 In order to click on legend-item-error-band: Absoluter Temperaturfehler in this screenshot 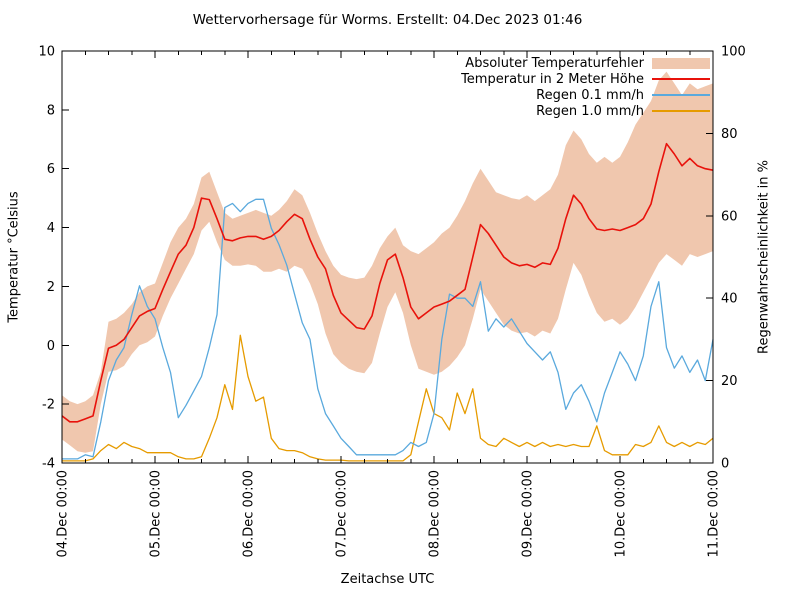, I will do `click(585, 63)`.